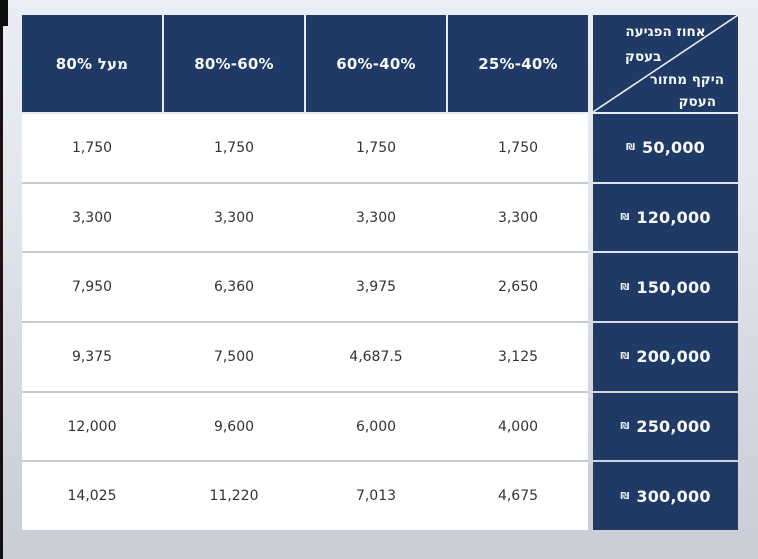 The width and height of the screenshot is (758, 559). Describe the element at coordinates (376, 356) in the screenshot. I see `value-cell-r3-c2: 4,687.5` at that location.